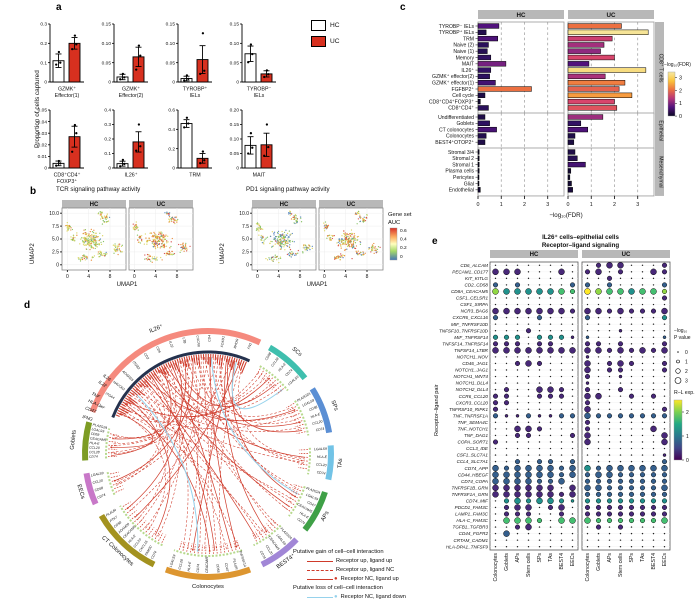  Describe the element at coordinates (457, 27) in the screenshot. I see `svg-text: TYROBP⁻ IELs` at that location.